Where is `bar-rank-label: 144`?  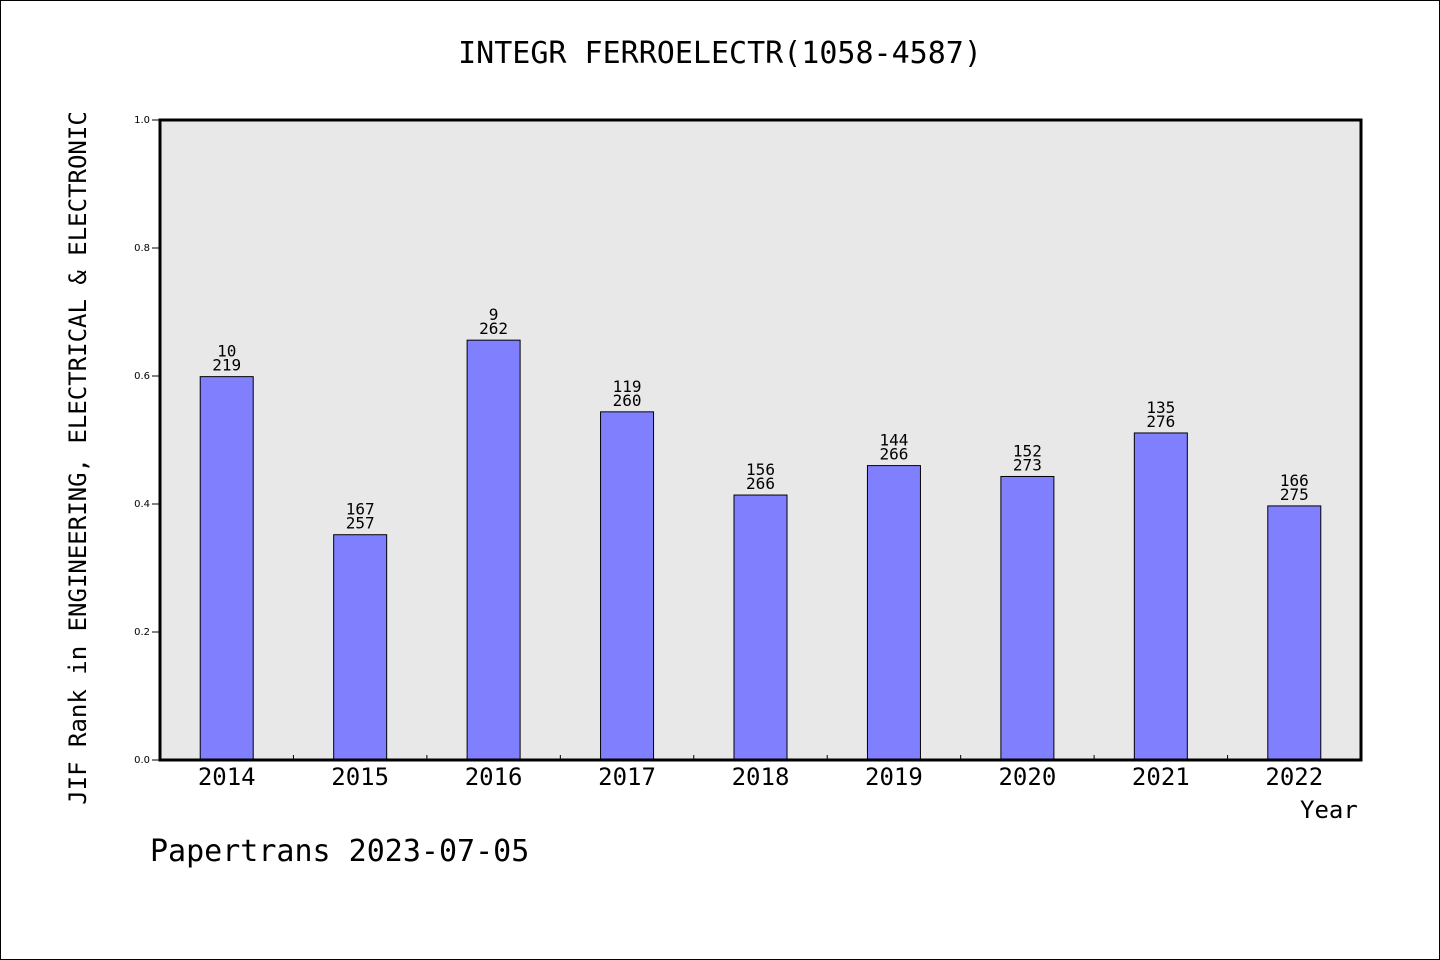 bar-rank-label: 144 is located at coordinates (893, 440).